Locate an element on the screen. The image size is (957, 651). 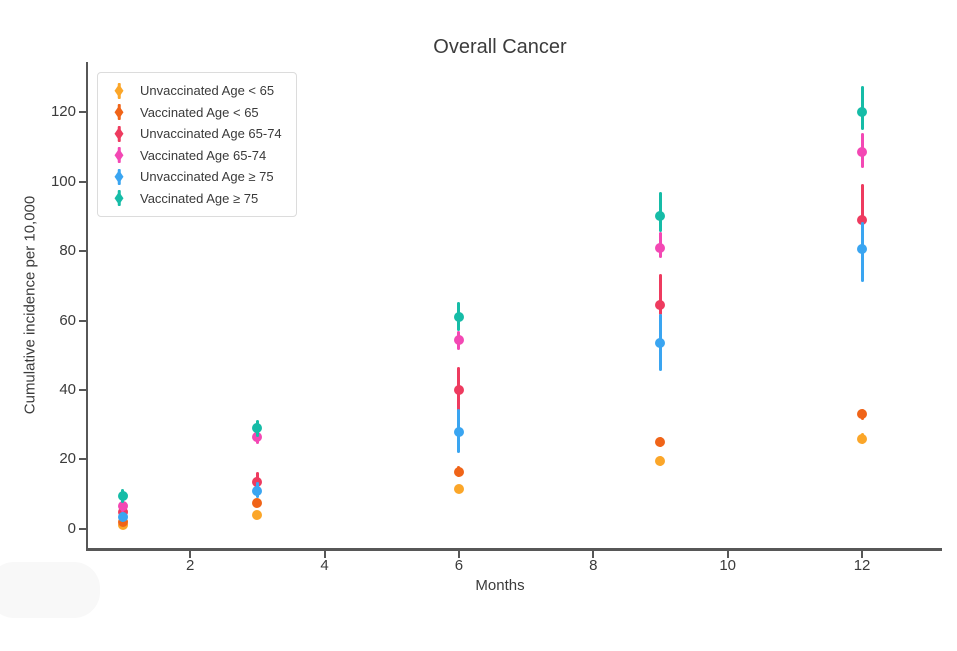
x-axis-spine is located at coordinates (514, 549).